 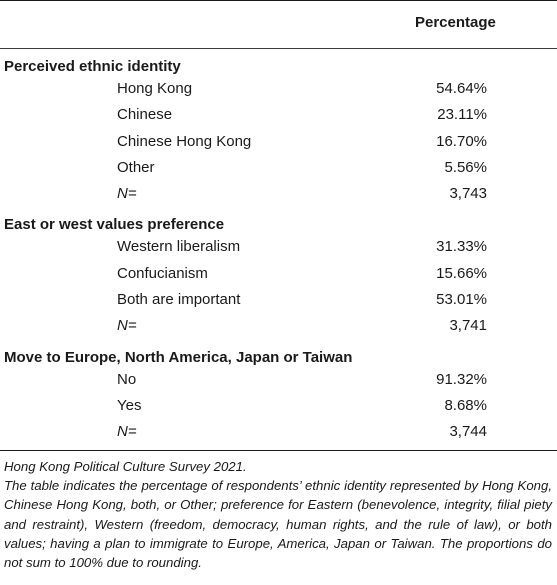 What do you see at coordinates (278, 299) in the screenshot?
I see `table-row: Both are important 53.01%` at bounding box center [278, 299].